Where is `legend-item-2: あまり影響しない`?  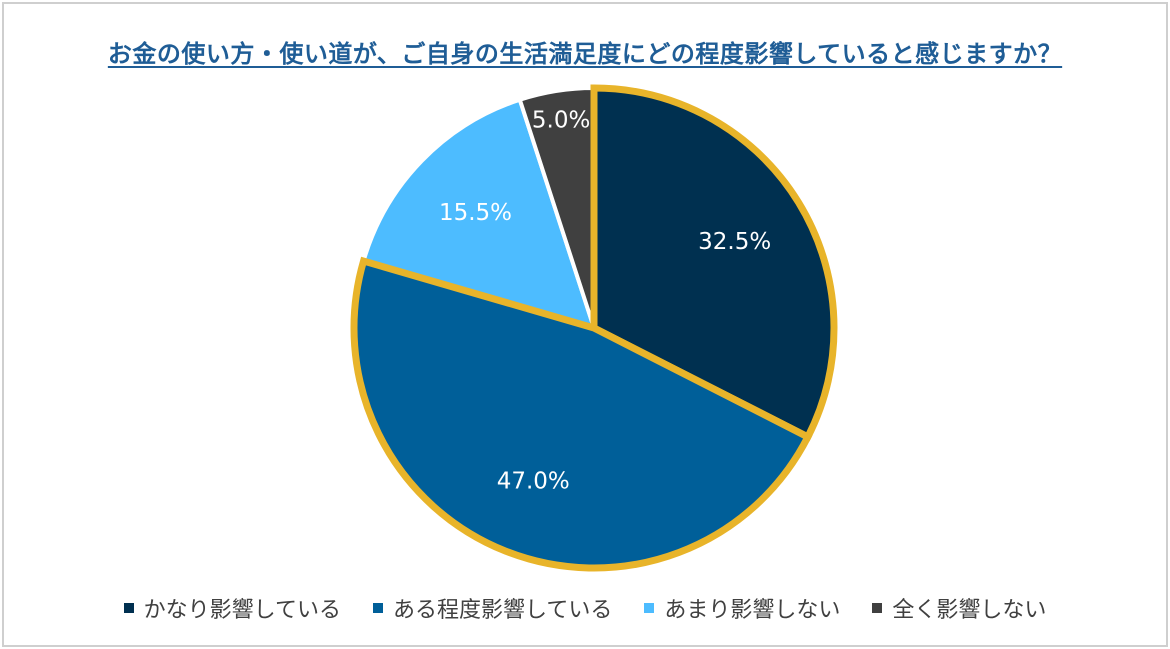
legend-item-2: あまり影響しない is located at coordinates (742, 608).